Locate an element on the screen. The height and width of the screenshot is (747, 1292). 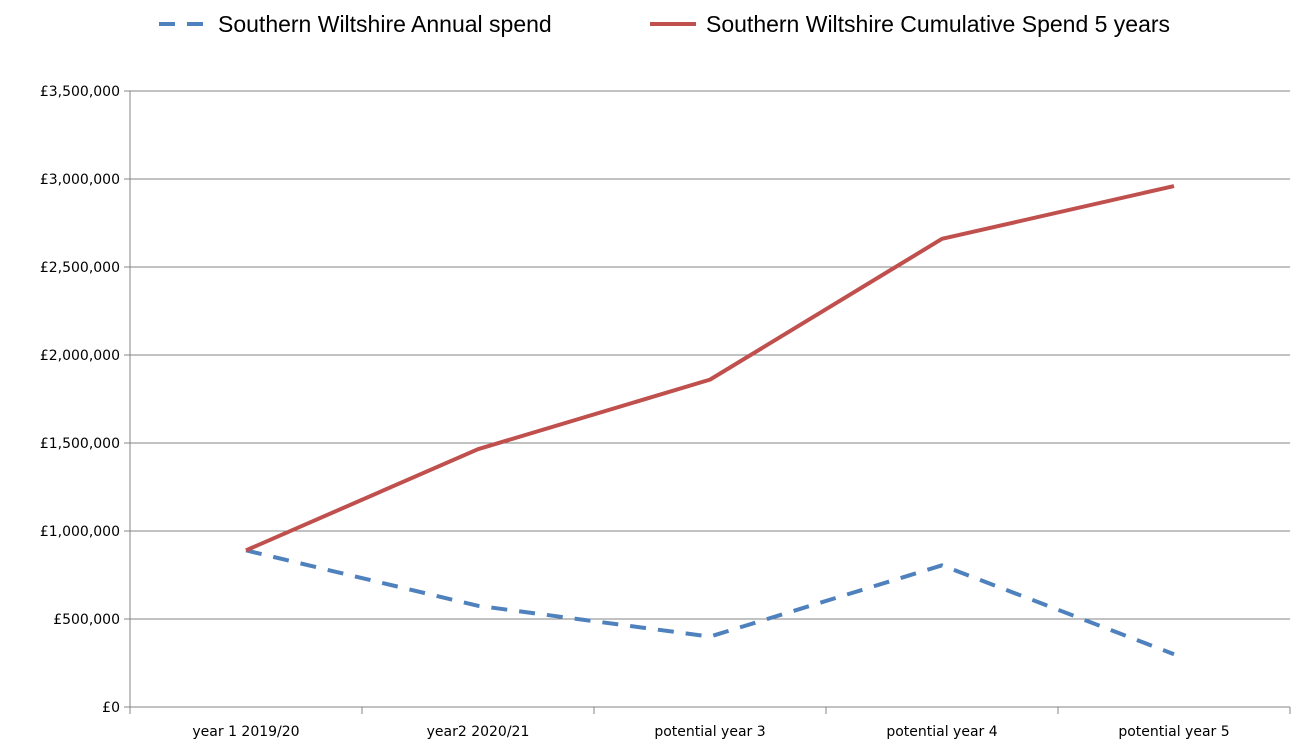
legend-swatch-annual-spend is located at coordinates (183, 24).